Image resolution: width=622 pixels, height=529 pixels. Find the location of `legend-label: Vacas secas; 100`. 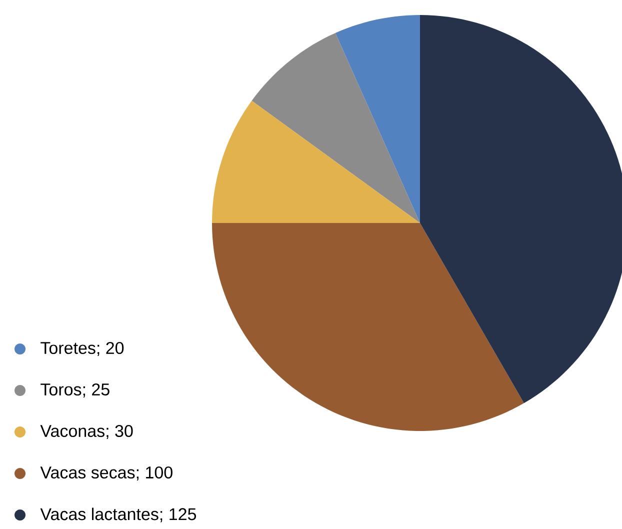

legend-label: Vacas secas; 100 is located at coordinates (106, 473).